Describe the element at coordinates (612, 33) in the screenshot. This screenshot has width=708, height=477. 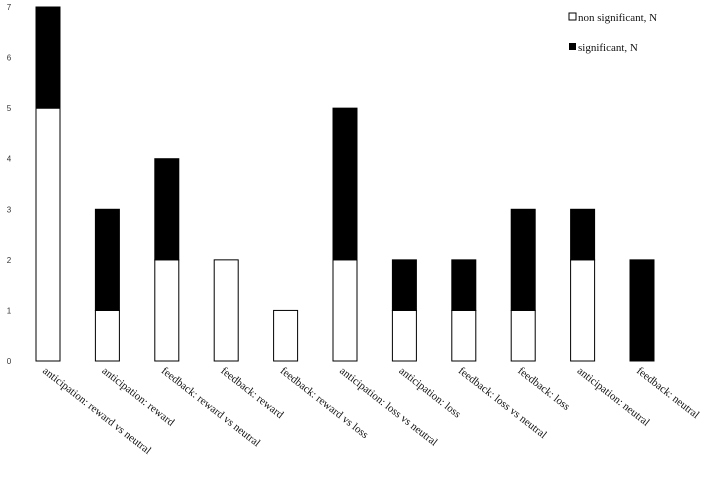
I see `legend: non significant, N significant, N` at that location.